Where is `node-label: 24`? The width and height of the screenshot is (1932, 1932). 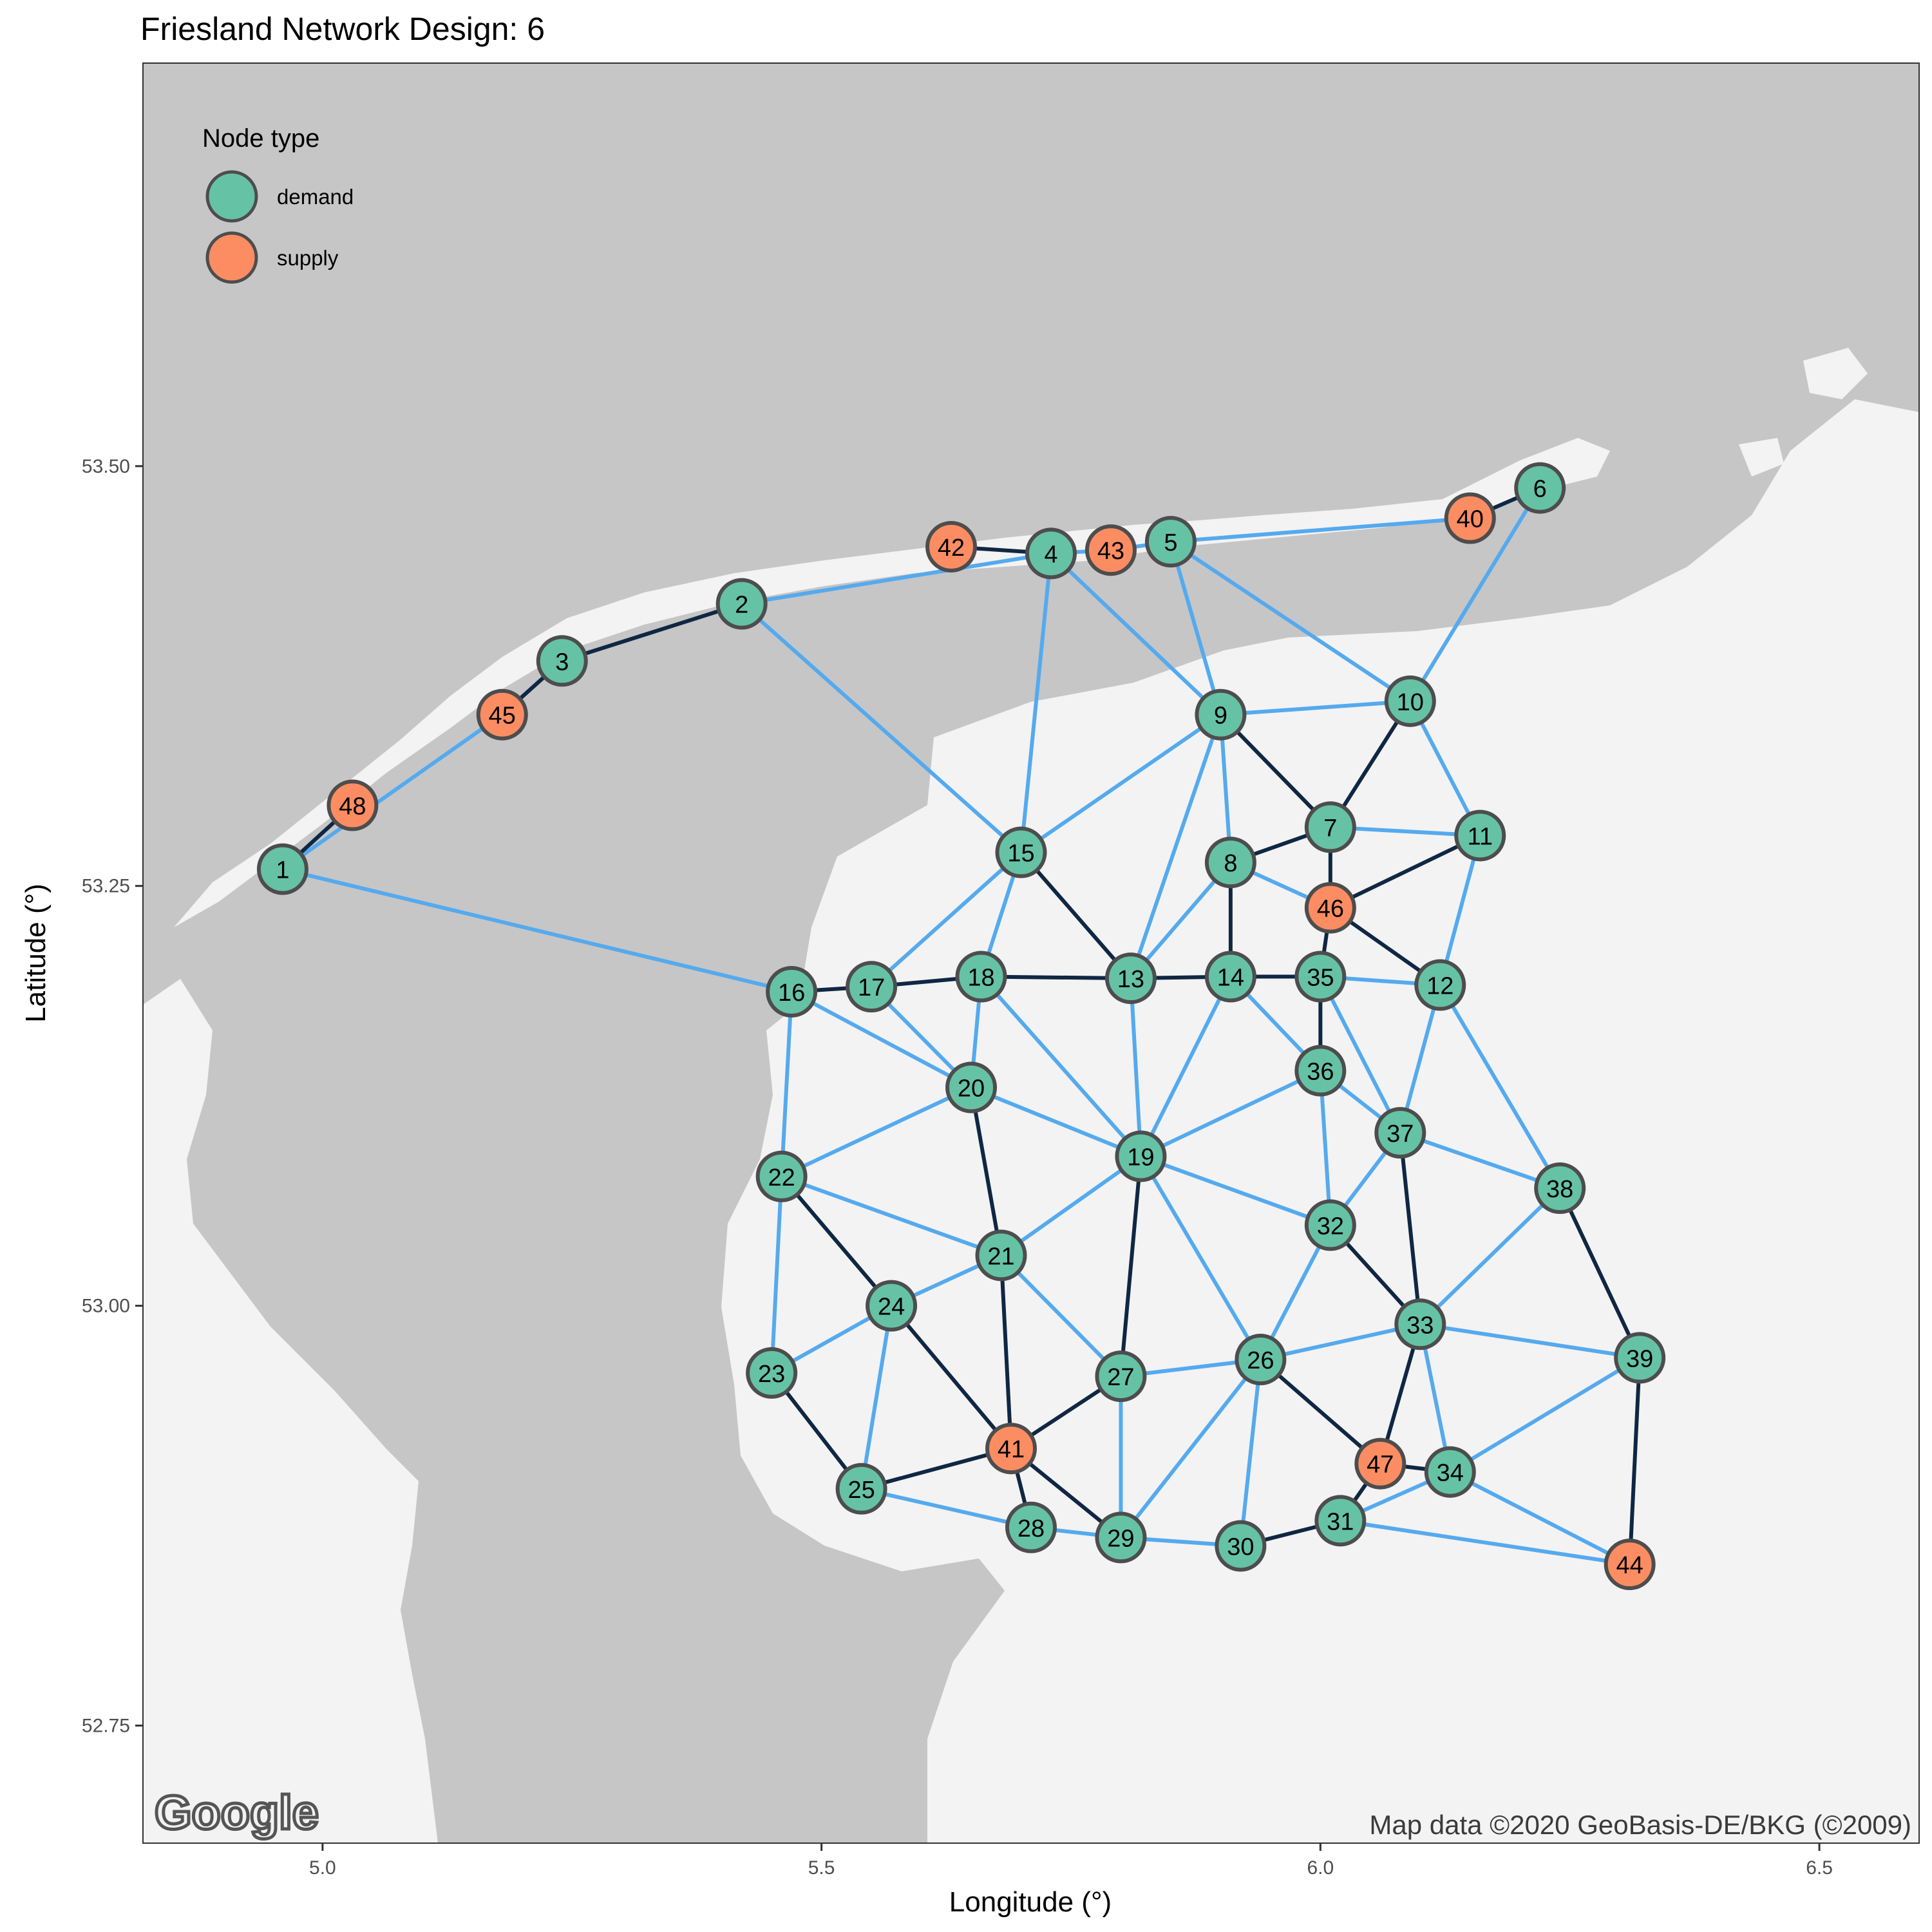 node-label: 24 is located at coordinates (891, 1307).